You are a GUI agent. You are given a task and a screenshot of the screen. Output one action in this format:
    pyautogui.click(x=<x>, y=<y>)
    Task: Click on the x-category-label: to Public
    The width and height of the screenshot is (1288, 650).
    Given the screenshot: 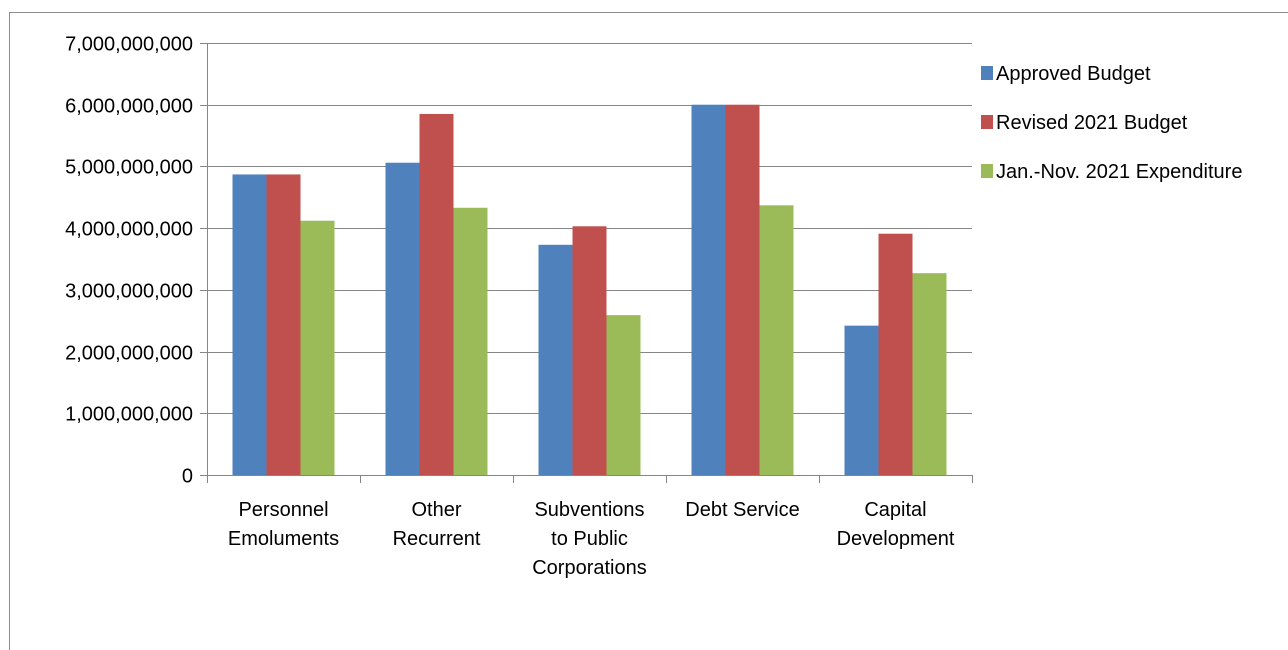 What is the action you would take?
    pyautogui.click(x=589, y=539)
    